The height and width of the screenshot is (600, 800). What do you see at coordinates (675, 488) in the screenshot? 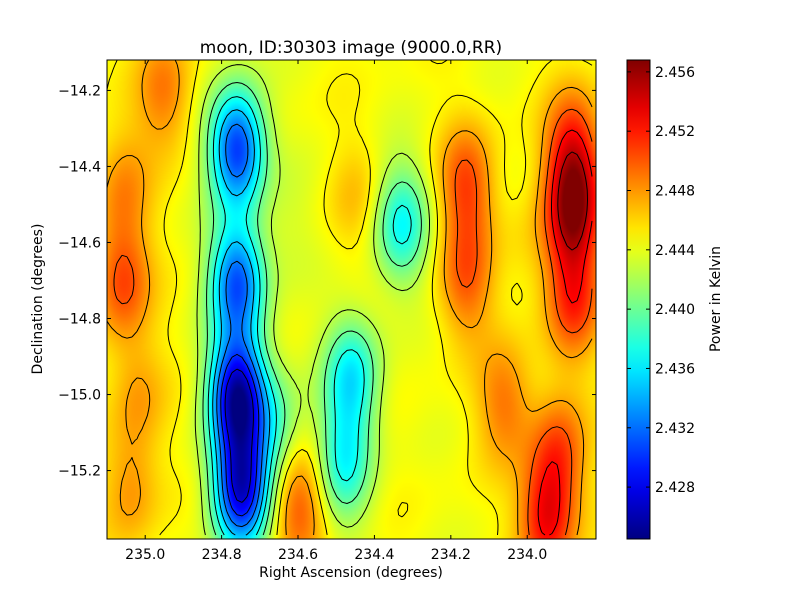
I see `colorbar-tick-label: 2.428` at bounding box center [675, 488].